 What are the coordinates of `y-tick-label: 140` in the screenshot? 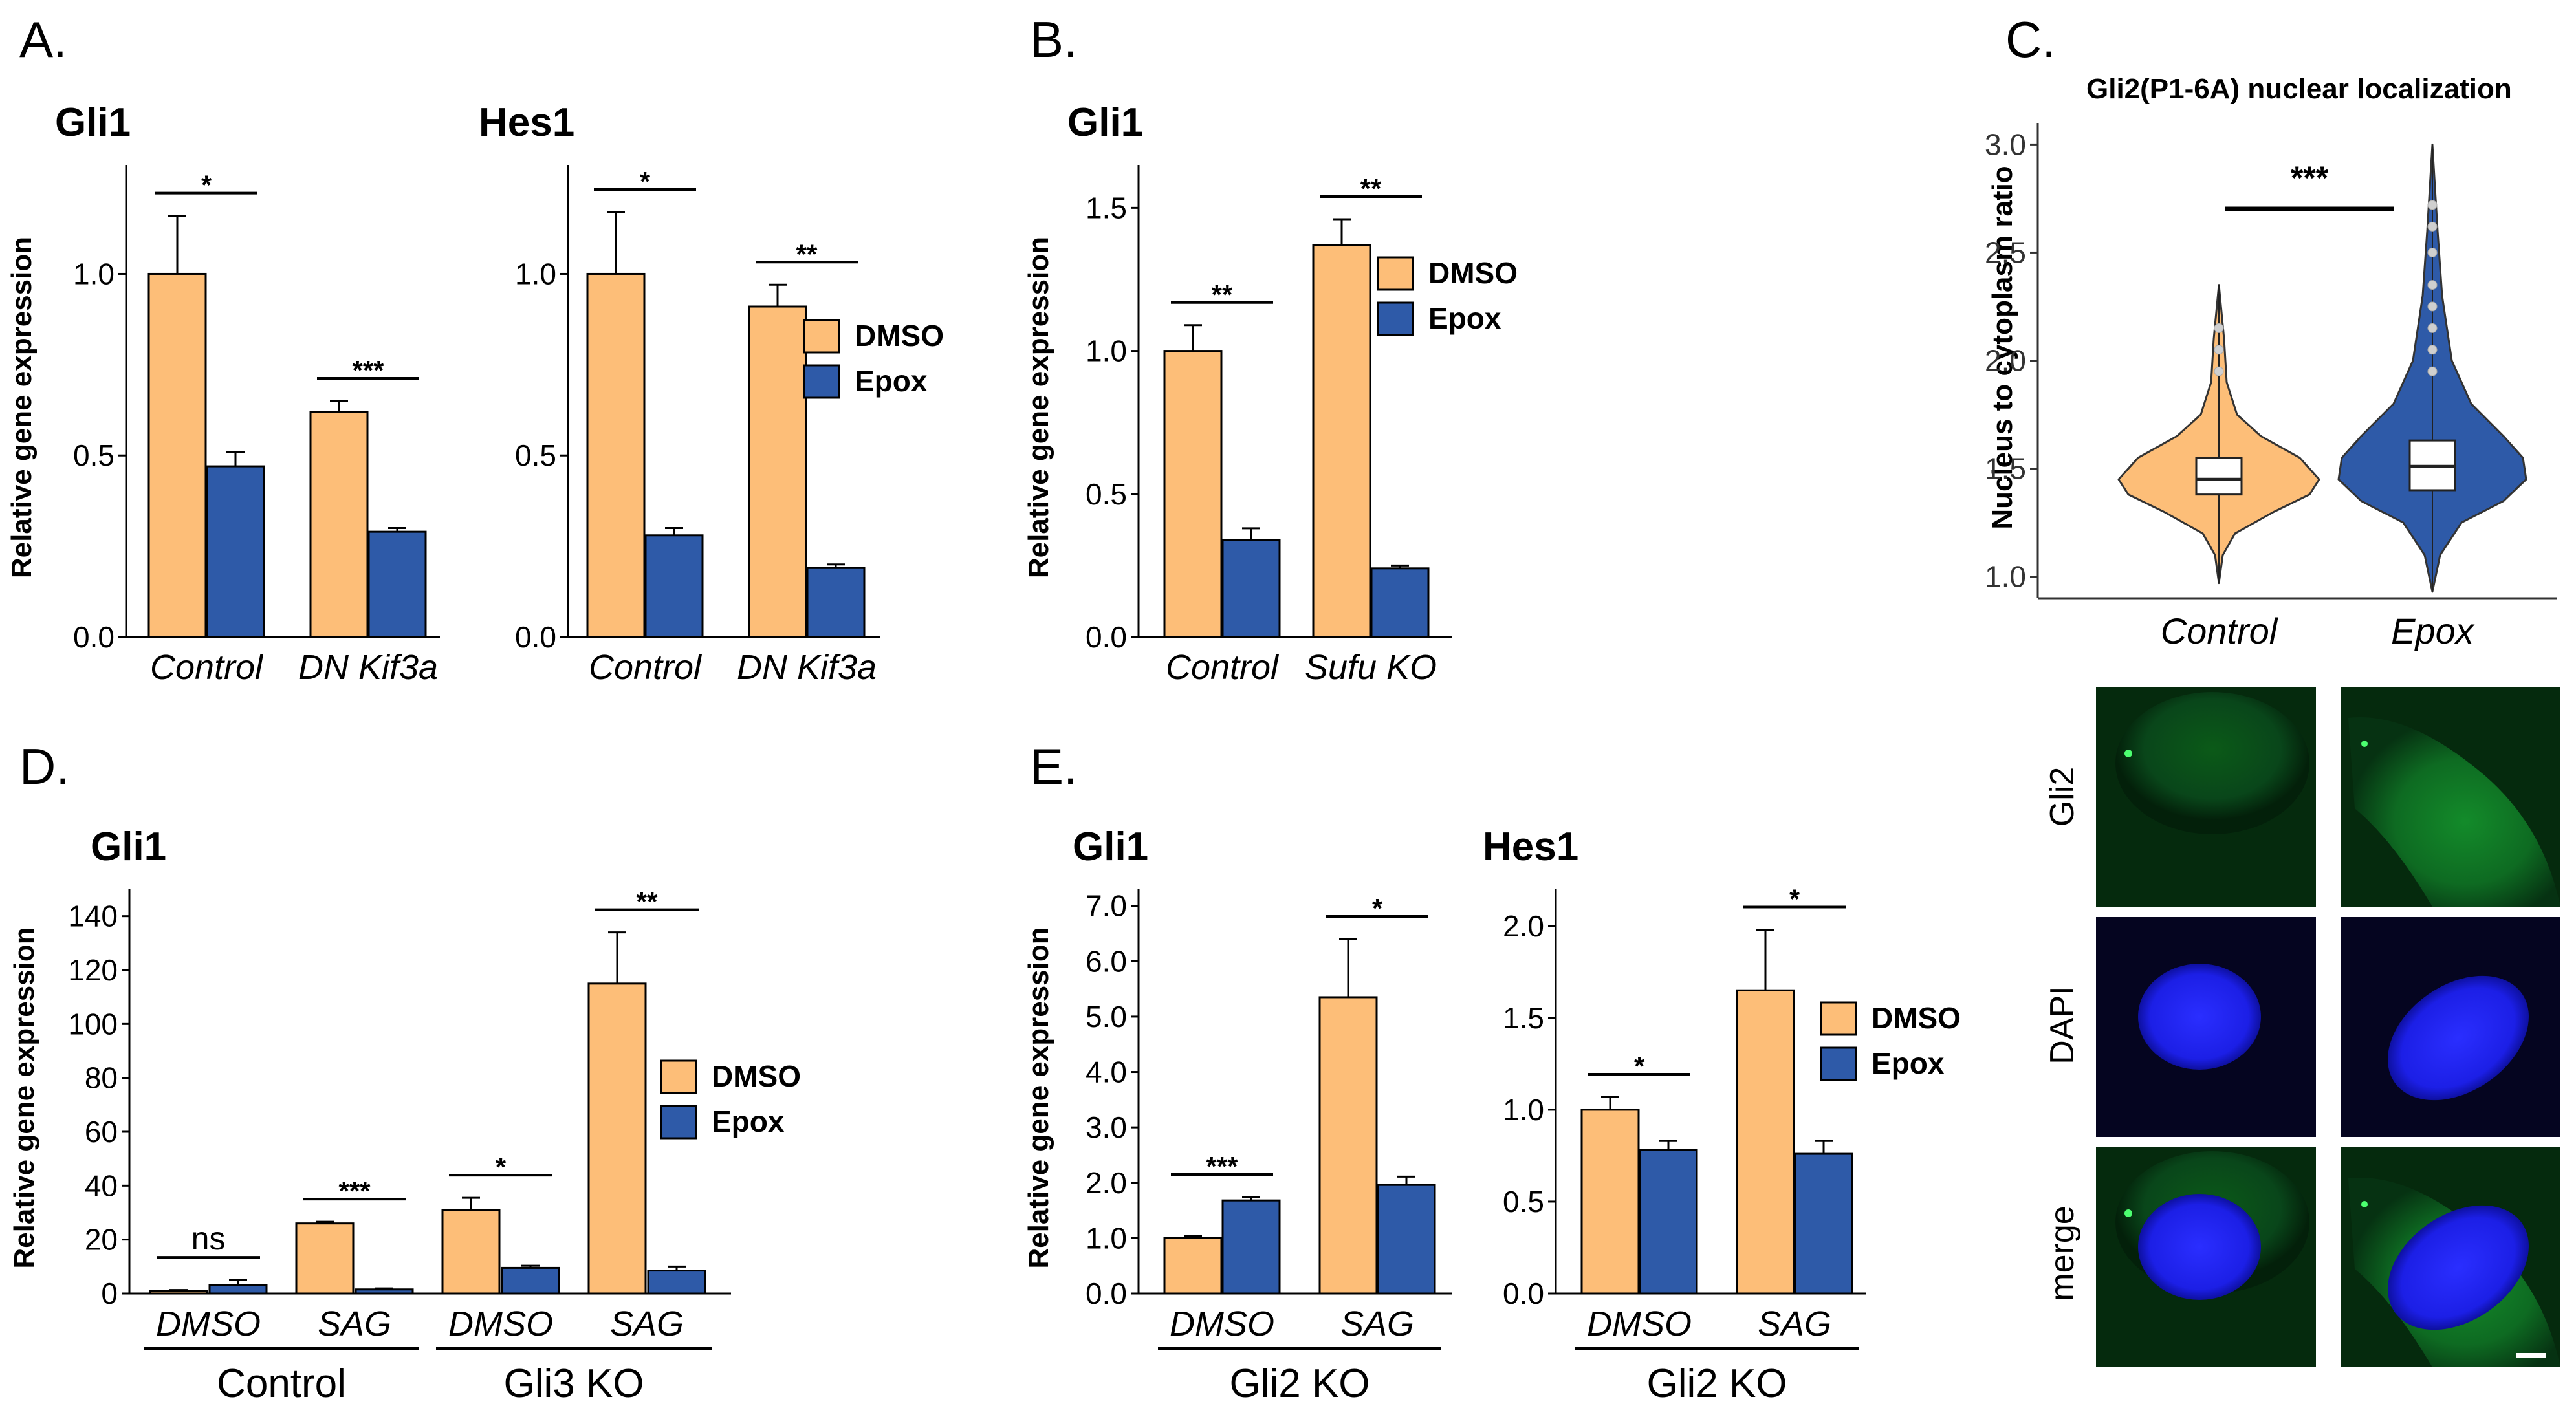 It's located at (93, 916).